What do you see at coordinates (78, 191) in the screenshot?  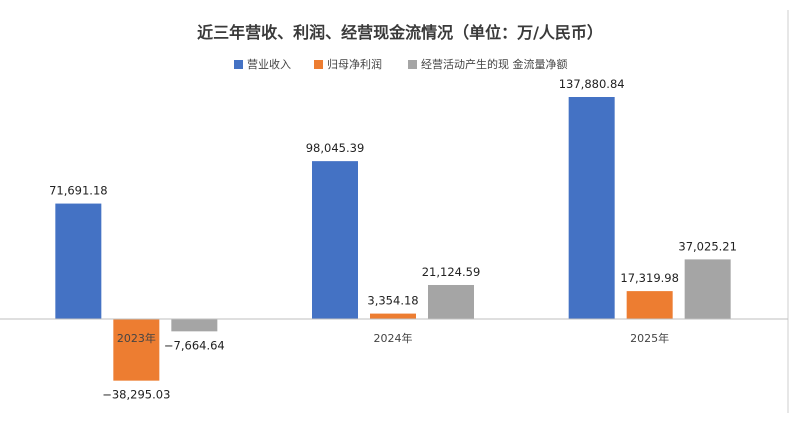 I see `data-label-1-1: 71,691.18` at bounding box center [78, 191].